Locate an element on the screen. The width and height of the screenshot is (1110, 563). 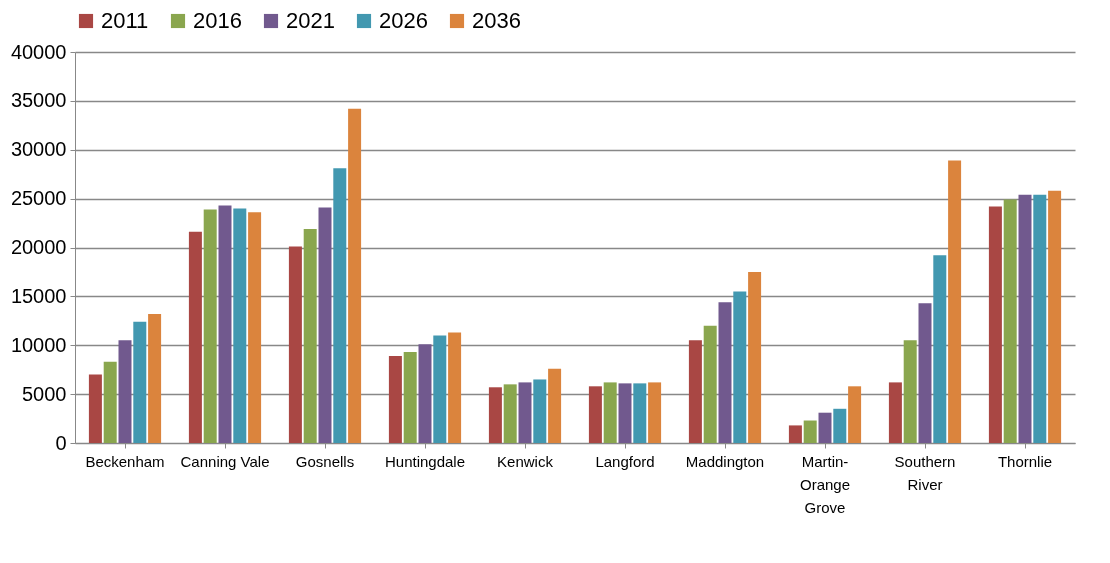
y-tick-label: 15000 is located at coordinates (38, 295).